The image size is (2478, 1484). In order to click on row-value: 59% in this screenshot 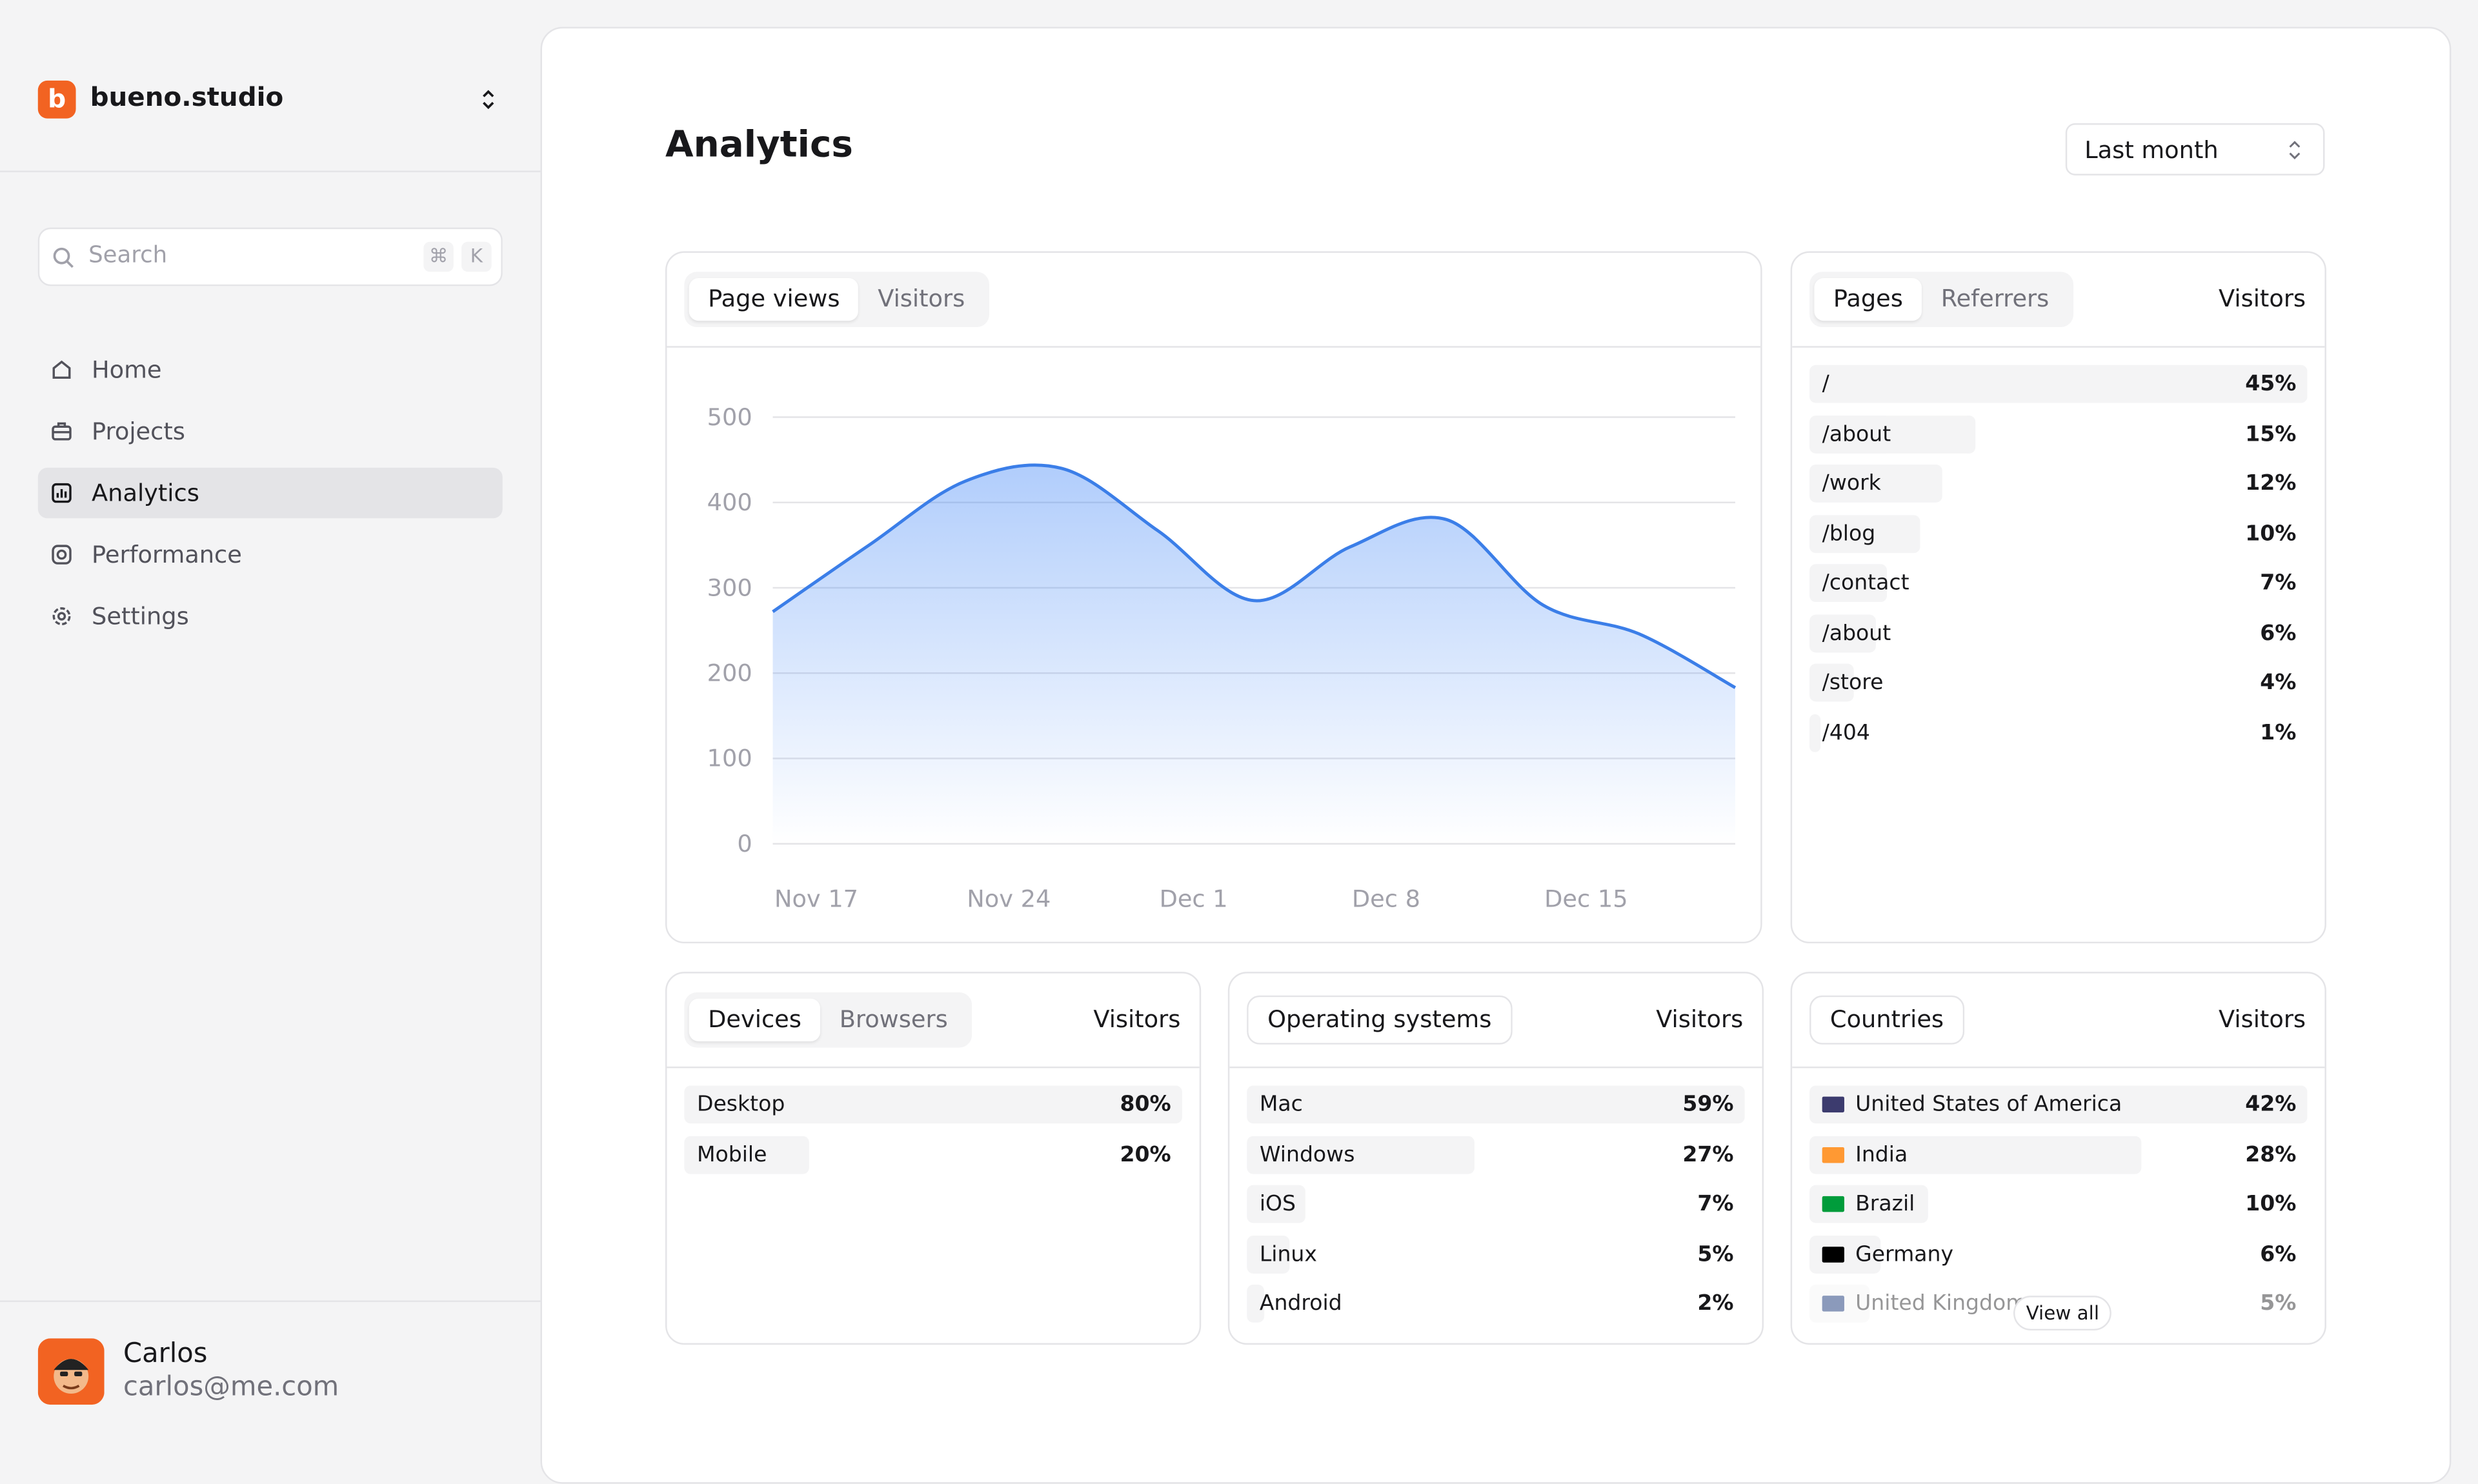, I will do `click(1708, 1105)`.